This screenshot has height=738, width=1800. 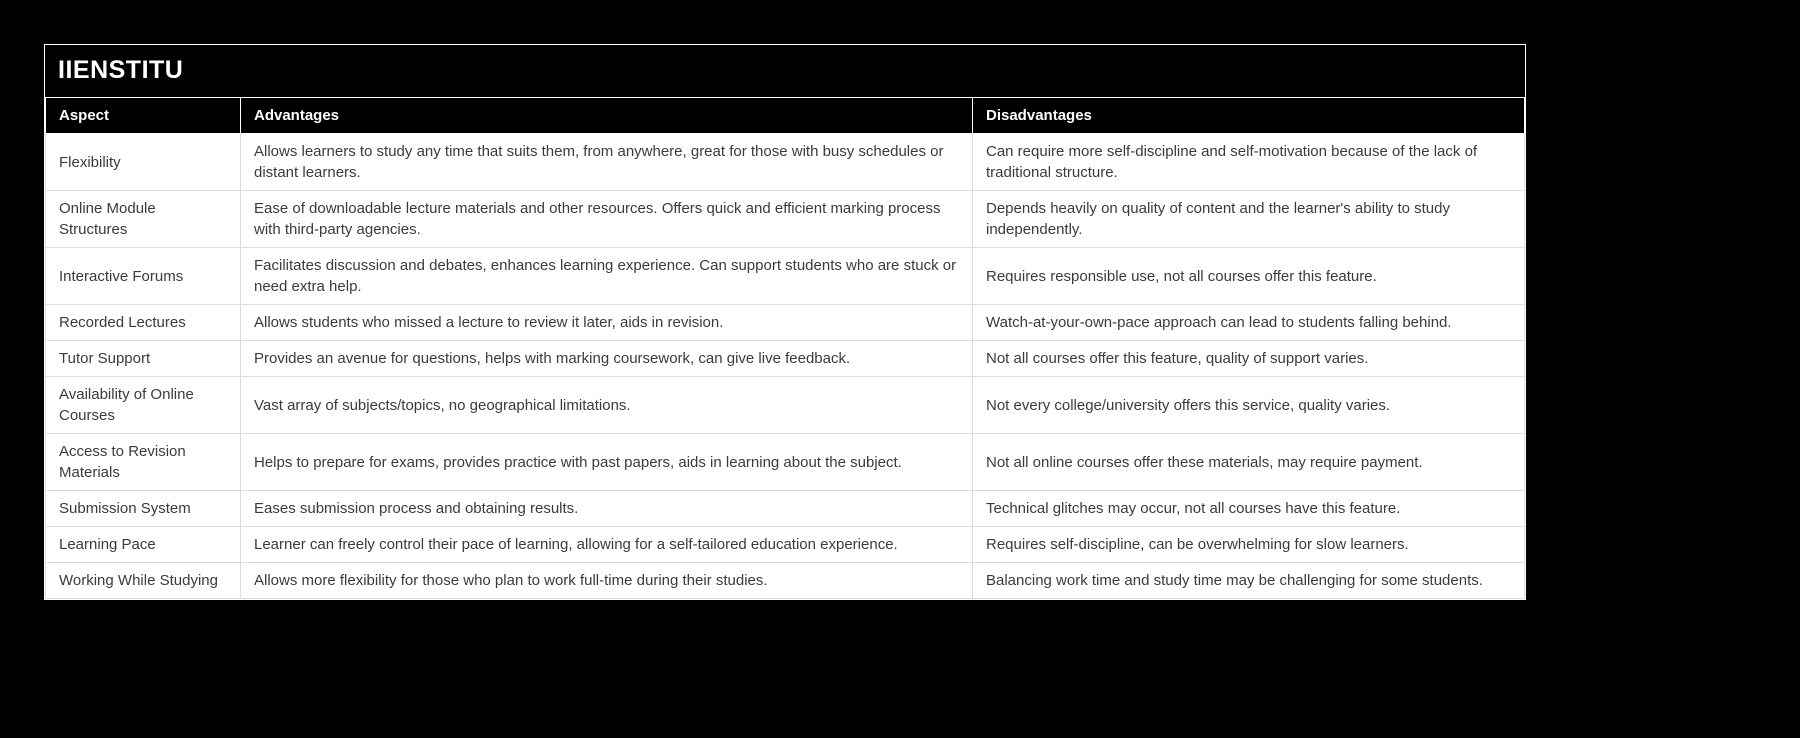 What do you see at coordinates (606, 115) in the screenshot?
I see `column-header-advantages: Advantages` at bounding box center [606, 115].